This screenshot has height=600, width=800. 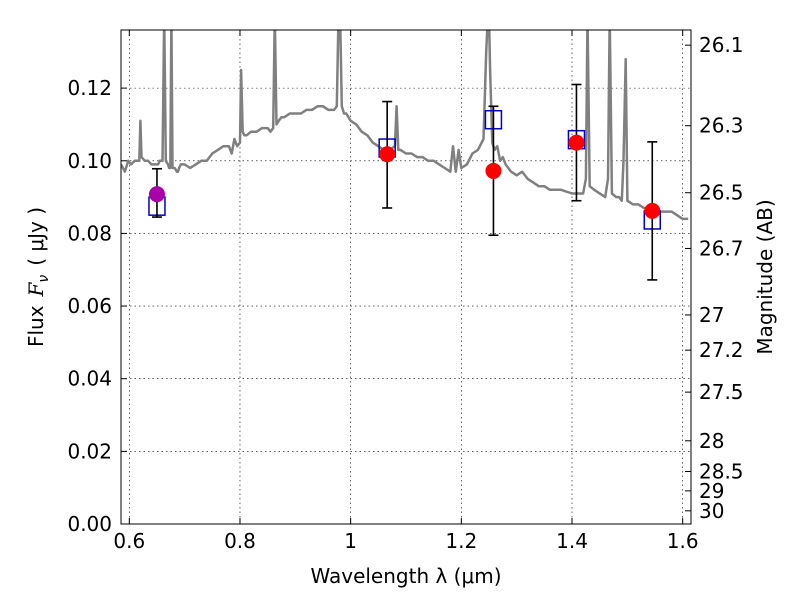 I want to click on y-axis-label-suffix: ( μJy ), so click(x=36, y=236).